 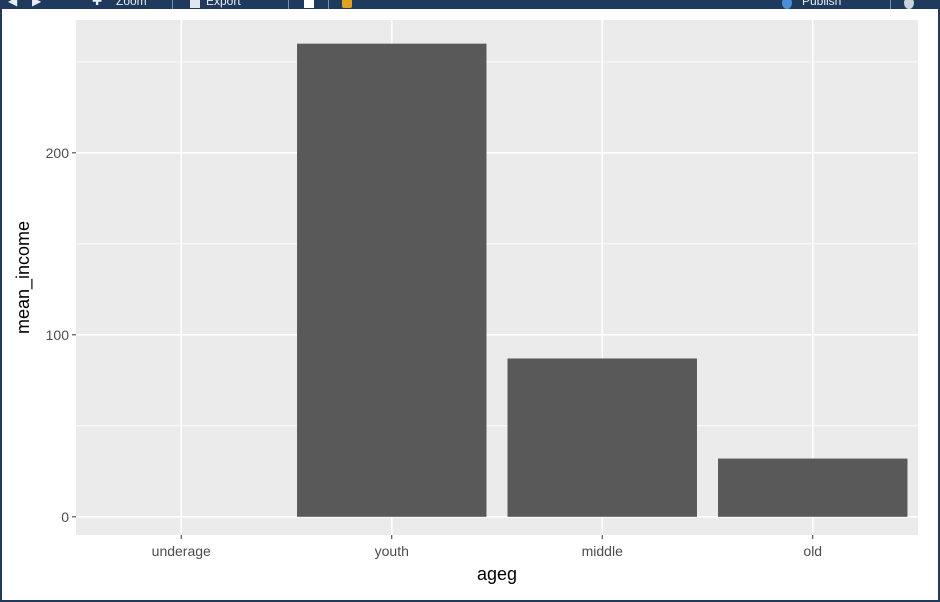 What do you see at coordinates (487, 547) in the screenshot?
I see `x-axis: underage youth middle old` at bounding box center [487, 547].